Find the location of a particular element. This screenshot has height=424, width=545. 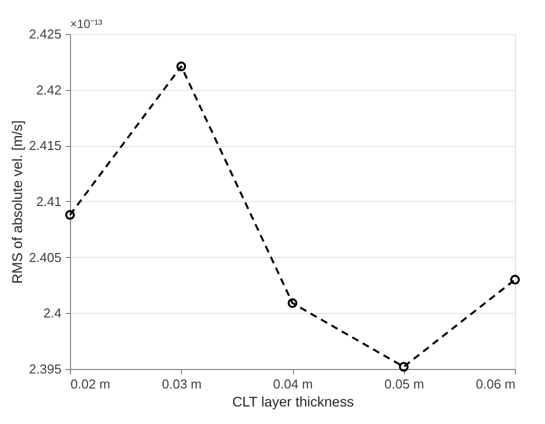

x-tick-label: 0.02 m is located at coordinates (90, 384).